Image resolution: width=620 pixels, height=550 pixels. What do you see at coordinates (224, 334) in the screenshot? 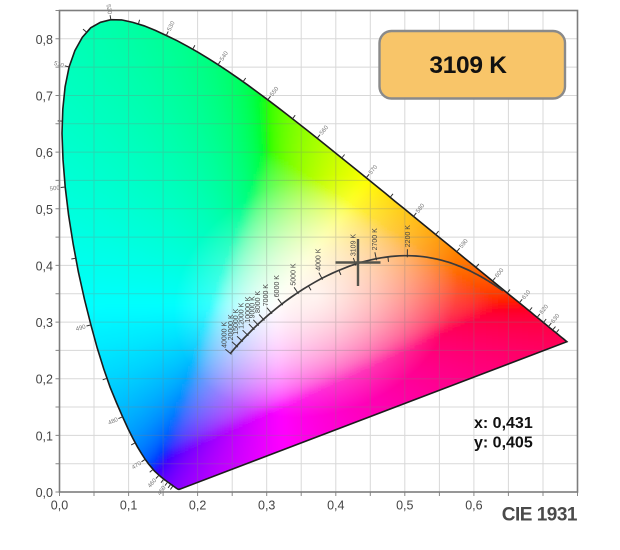
I see `svg-text: 40000 K` at bounding box center [224, 334].